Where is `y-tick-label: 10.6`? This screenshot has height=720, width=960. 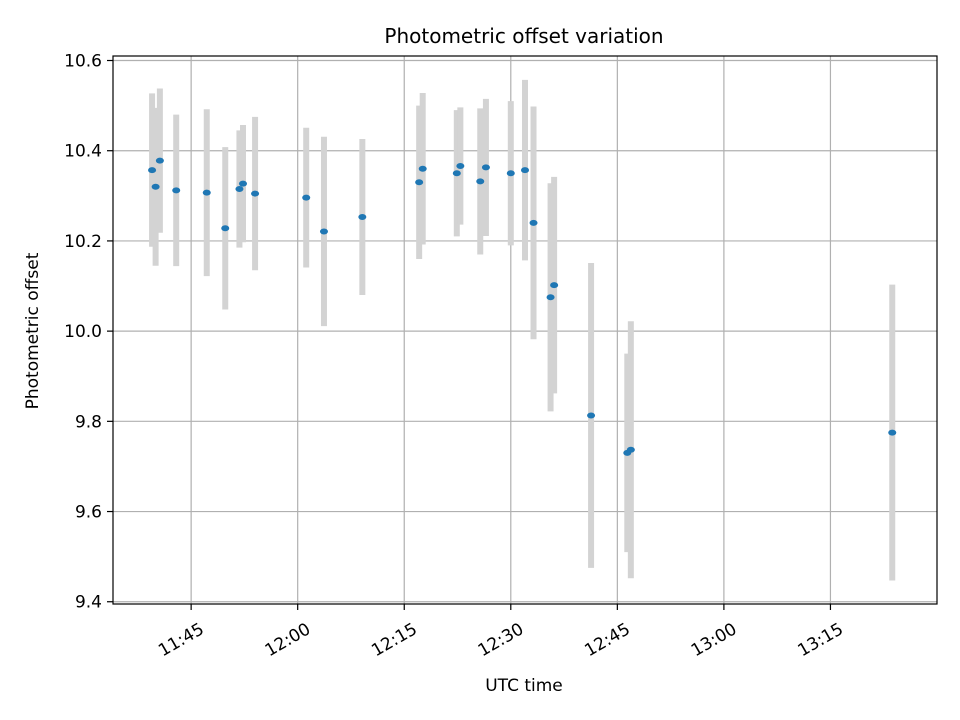
y-tick-label: 10.6 is located at coordinates (83, 62).